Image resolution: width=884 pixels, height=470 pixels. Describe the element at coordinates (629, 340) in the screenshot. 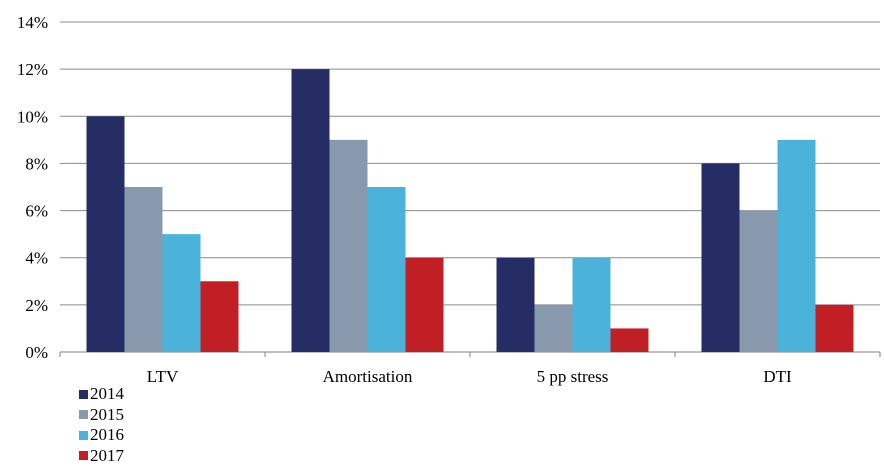

I see `bar-2017-5-pp-stress` at that location.